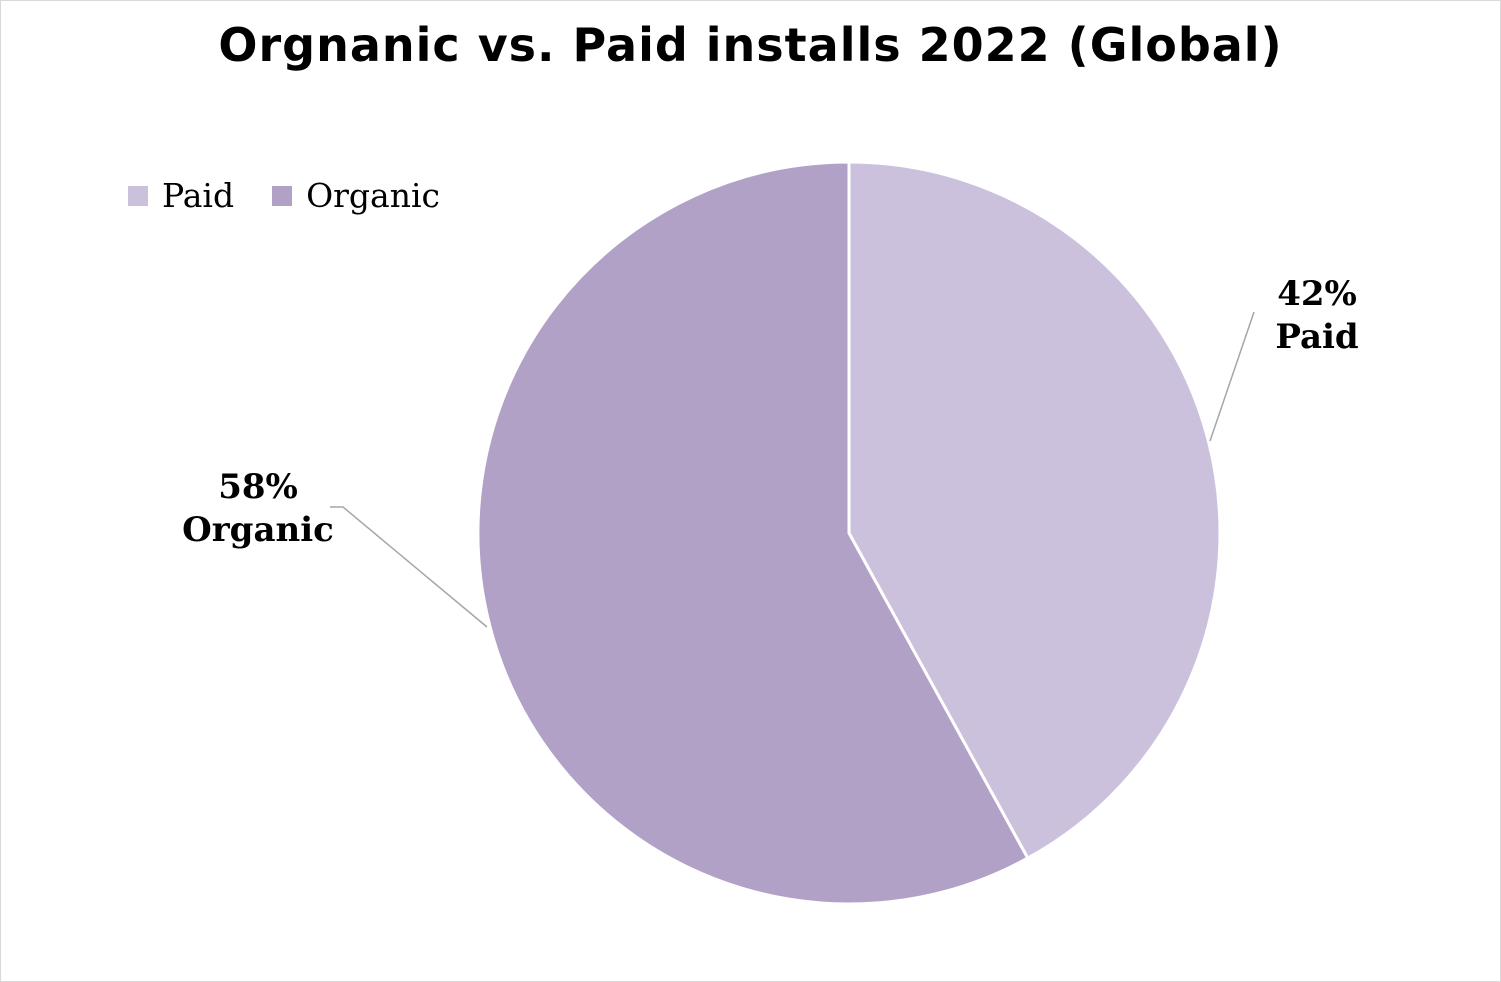 The width and height of the screenshot is (1501, 982). I want to click on legend: Paid Organic, so click(303, 195).